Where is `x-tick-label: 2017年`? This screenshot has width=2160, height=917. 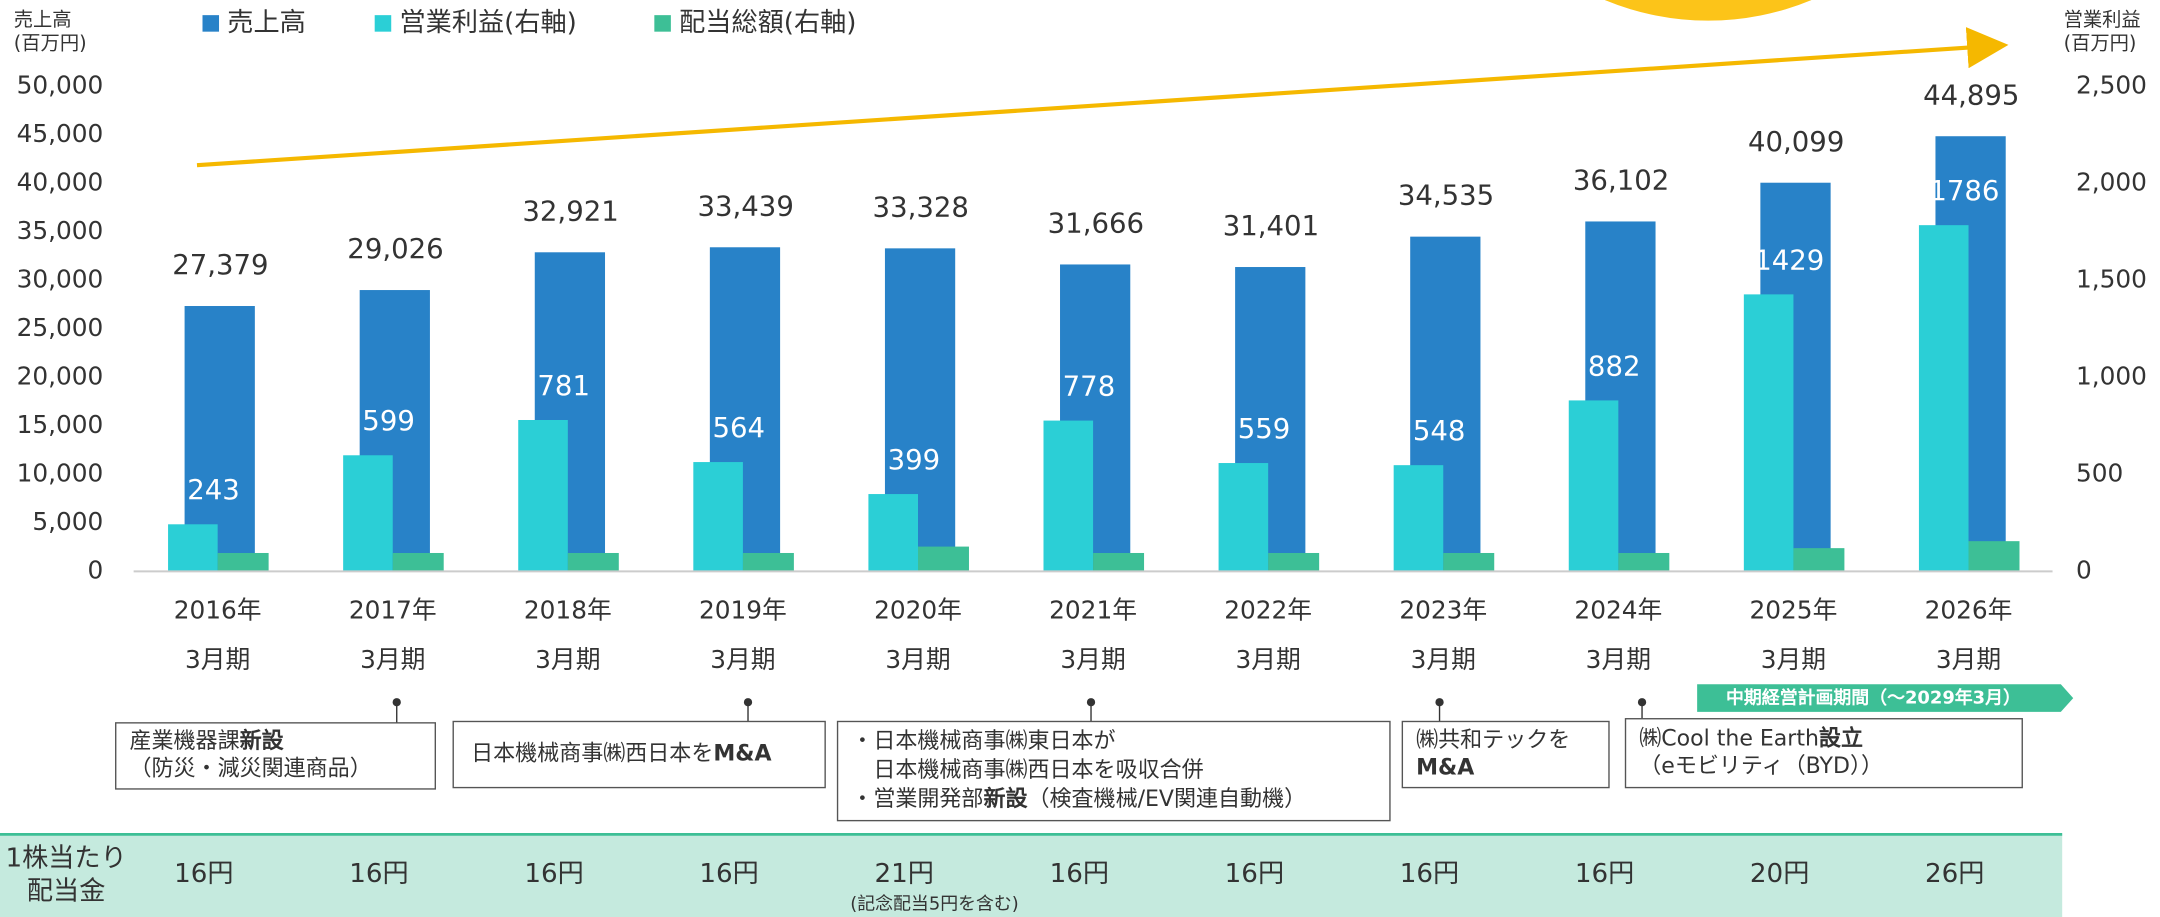 x-tick-label: 2017年 is located at coordinates (393, 609).